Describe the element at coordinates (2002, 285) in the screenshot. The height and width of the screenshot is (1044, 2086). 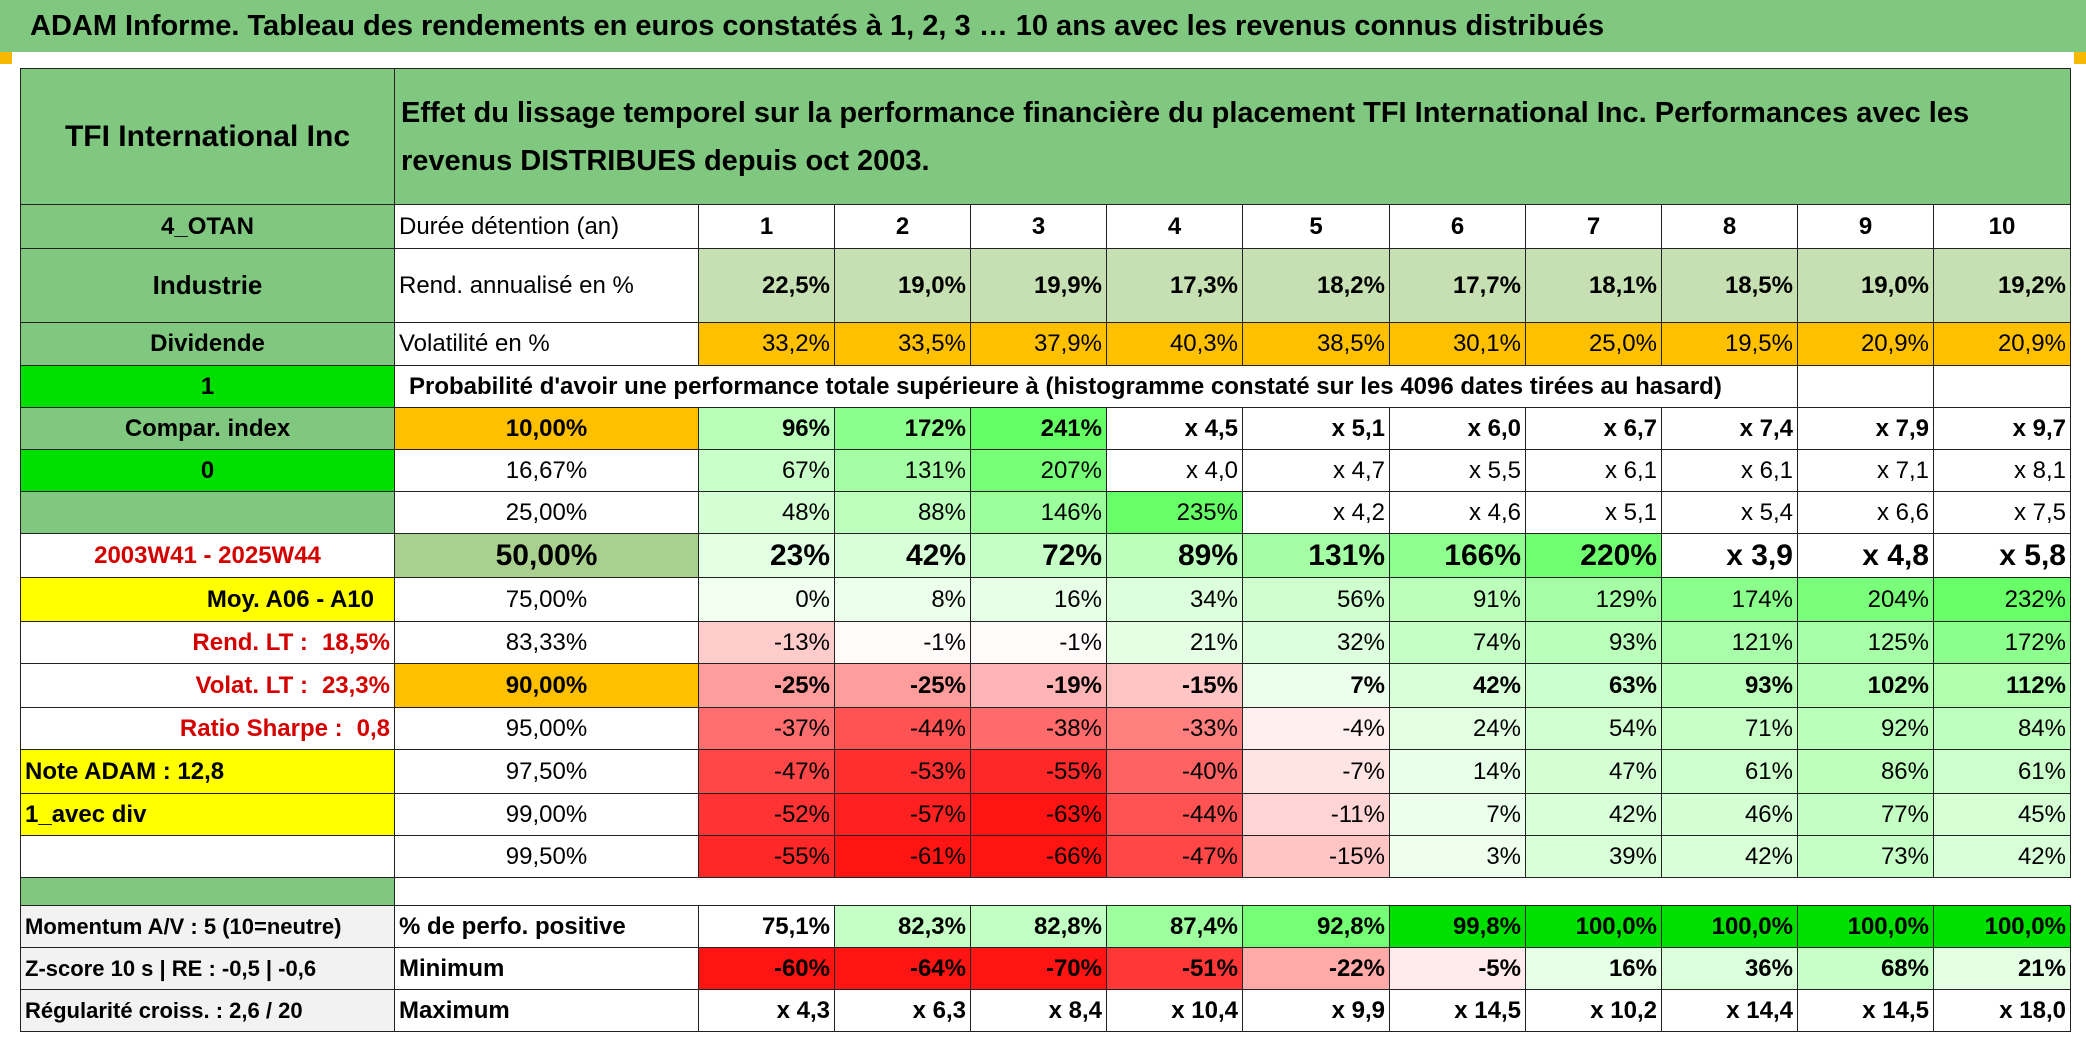
I see `rend-value: 19,2%` at that location.